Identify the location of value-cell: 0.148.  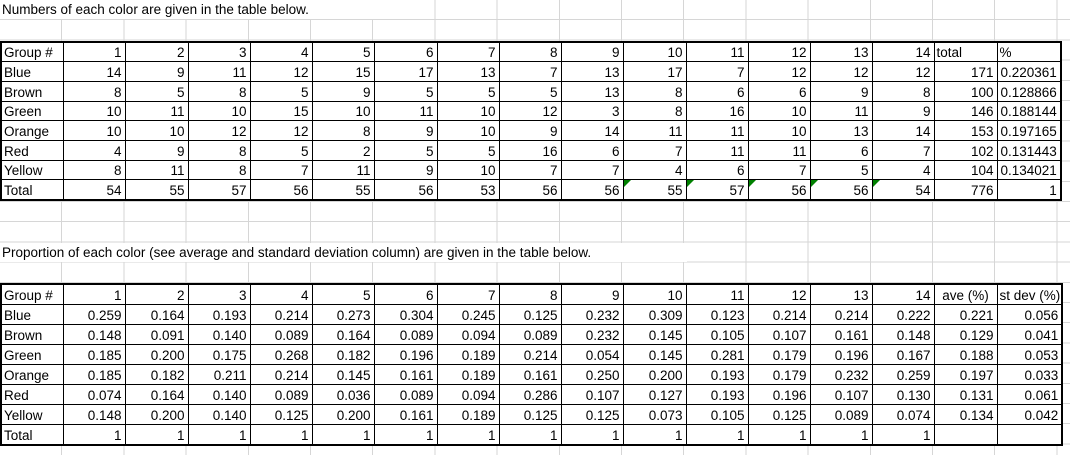
(94, 415).